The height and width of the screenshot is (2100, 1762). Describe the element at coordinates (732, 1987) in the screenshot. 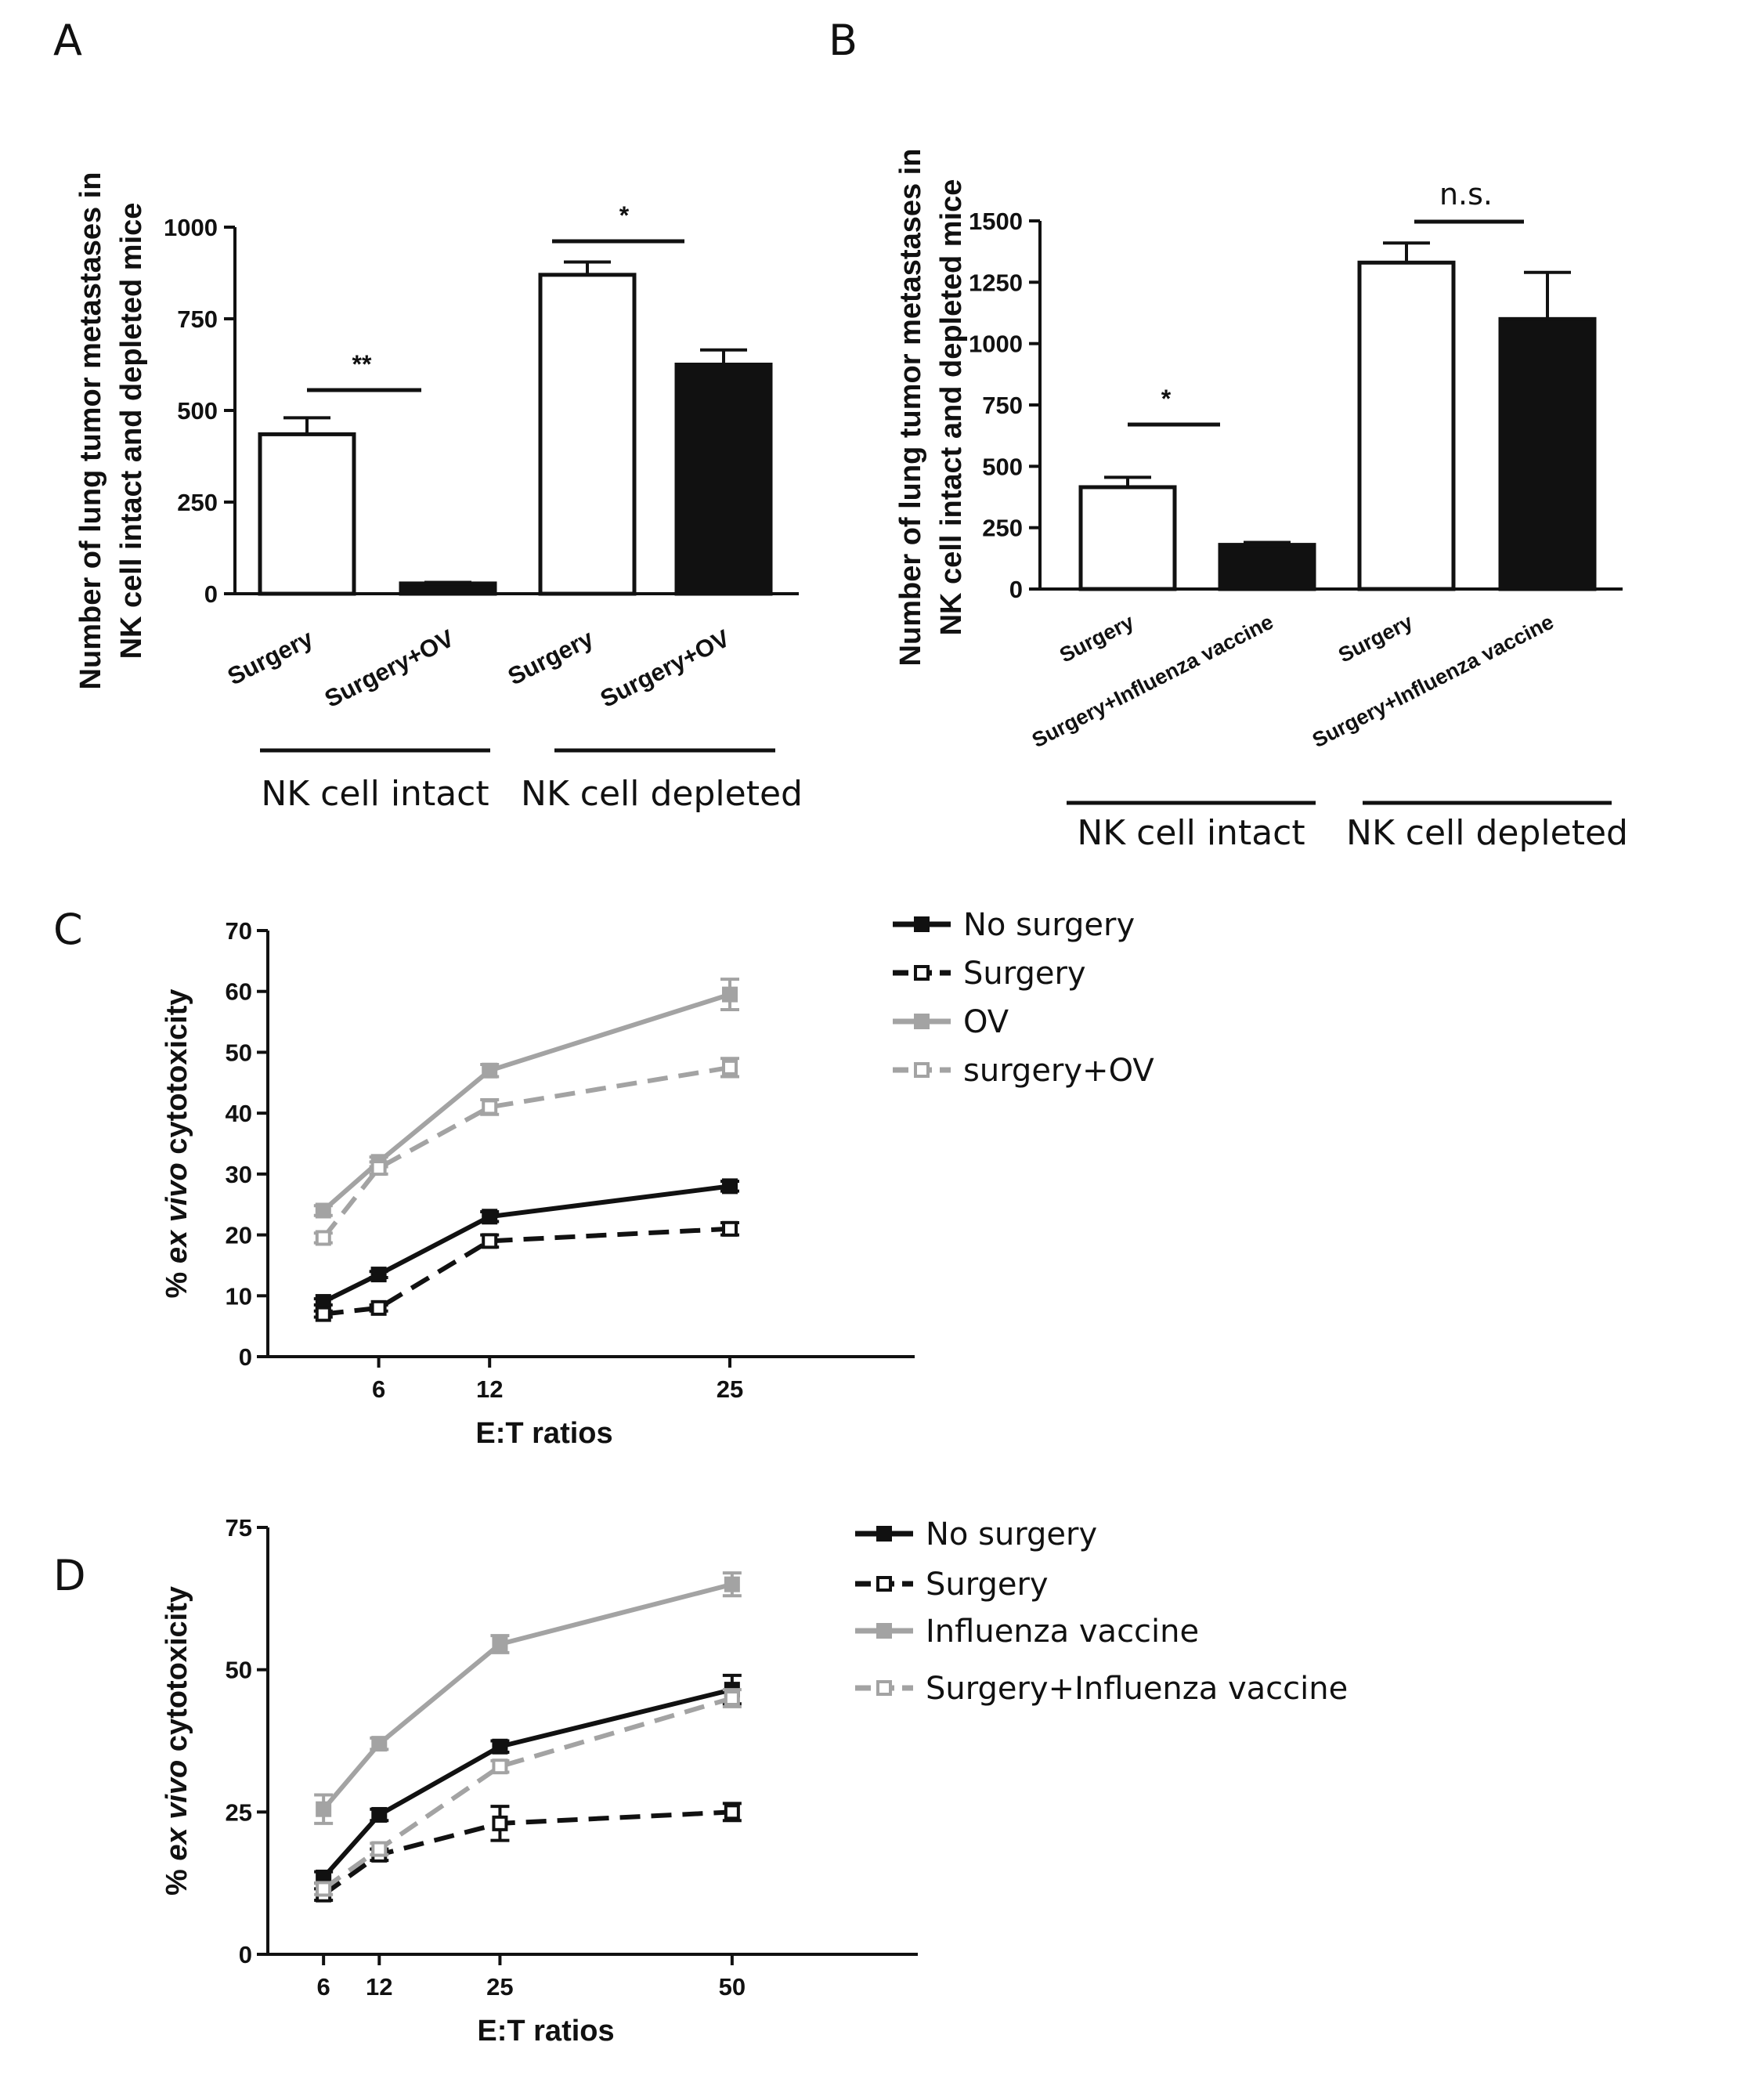

I see `x-tick-label: 50` at that location.